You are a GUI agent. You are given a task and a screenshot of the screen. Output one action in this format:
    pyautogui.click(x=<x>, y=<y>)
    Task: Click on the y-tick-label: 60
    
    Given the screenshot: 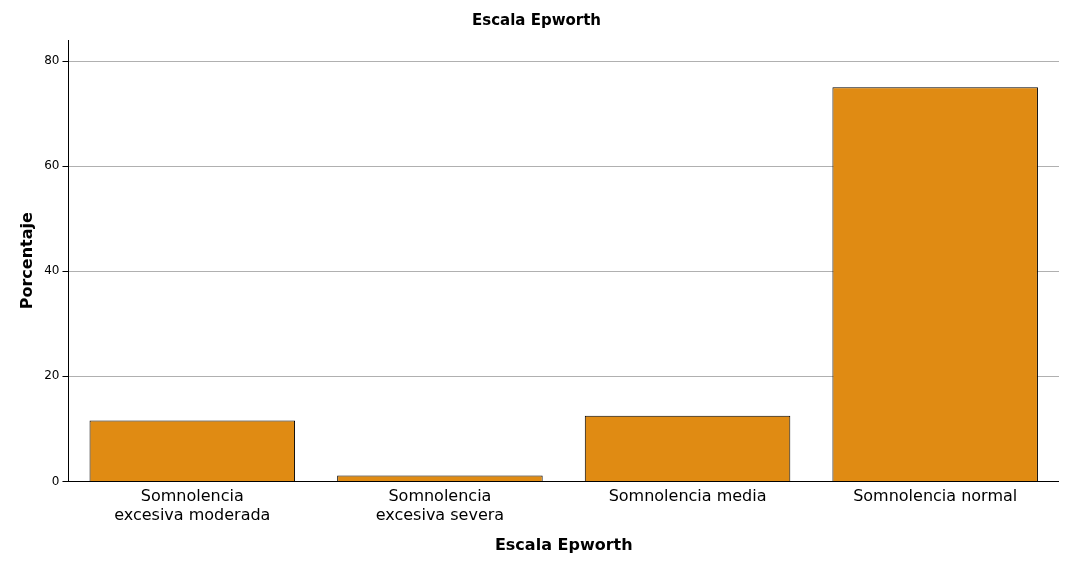 What is the action you would take?
    pyautogui.click(x=52, y=165)
    